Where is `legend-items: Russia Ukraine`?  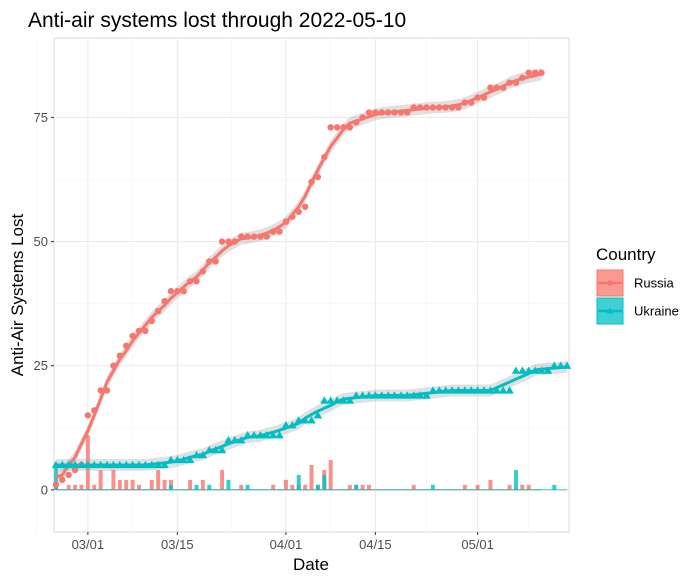
legend-items: Russia Ukraine is located at coordinates (637, 297).